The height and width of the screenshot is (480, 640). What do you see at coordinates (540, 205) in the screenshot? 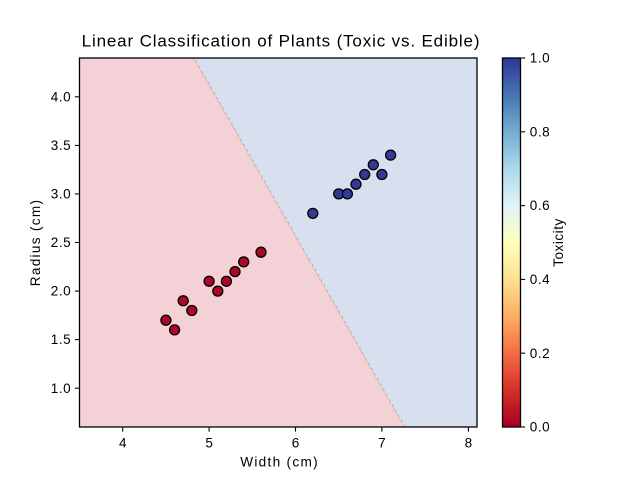
I see `svg-text: 0.6` at bounding box center [540, 205].